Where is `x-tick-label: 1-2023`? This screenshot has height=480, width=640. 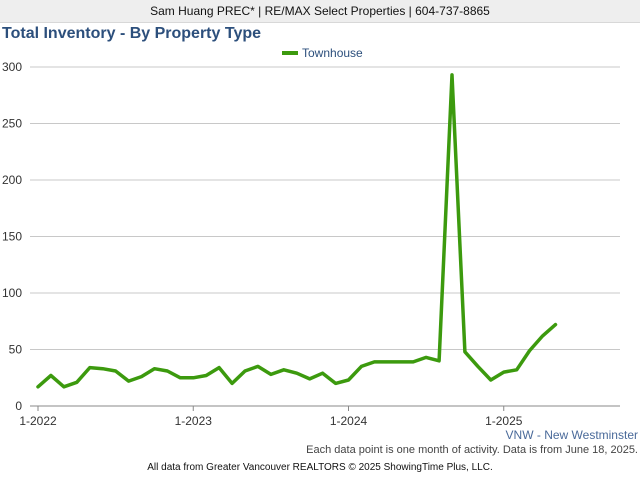
x-tick-label: 1-2023 is located at coordinates (194, 421).